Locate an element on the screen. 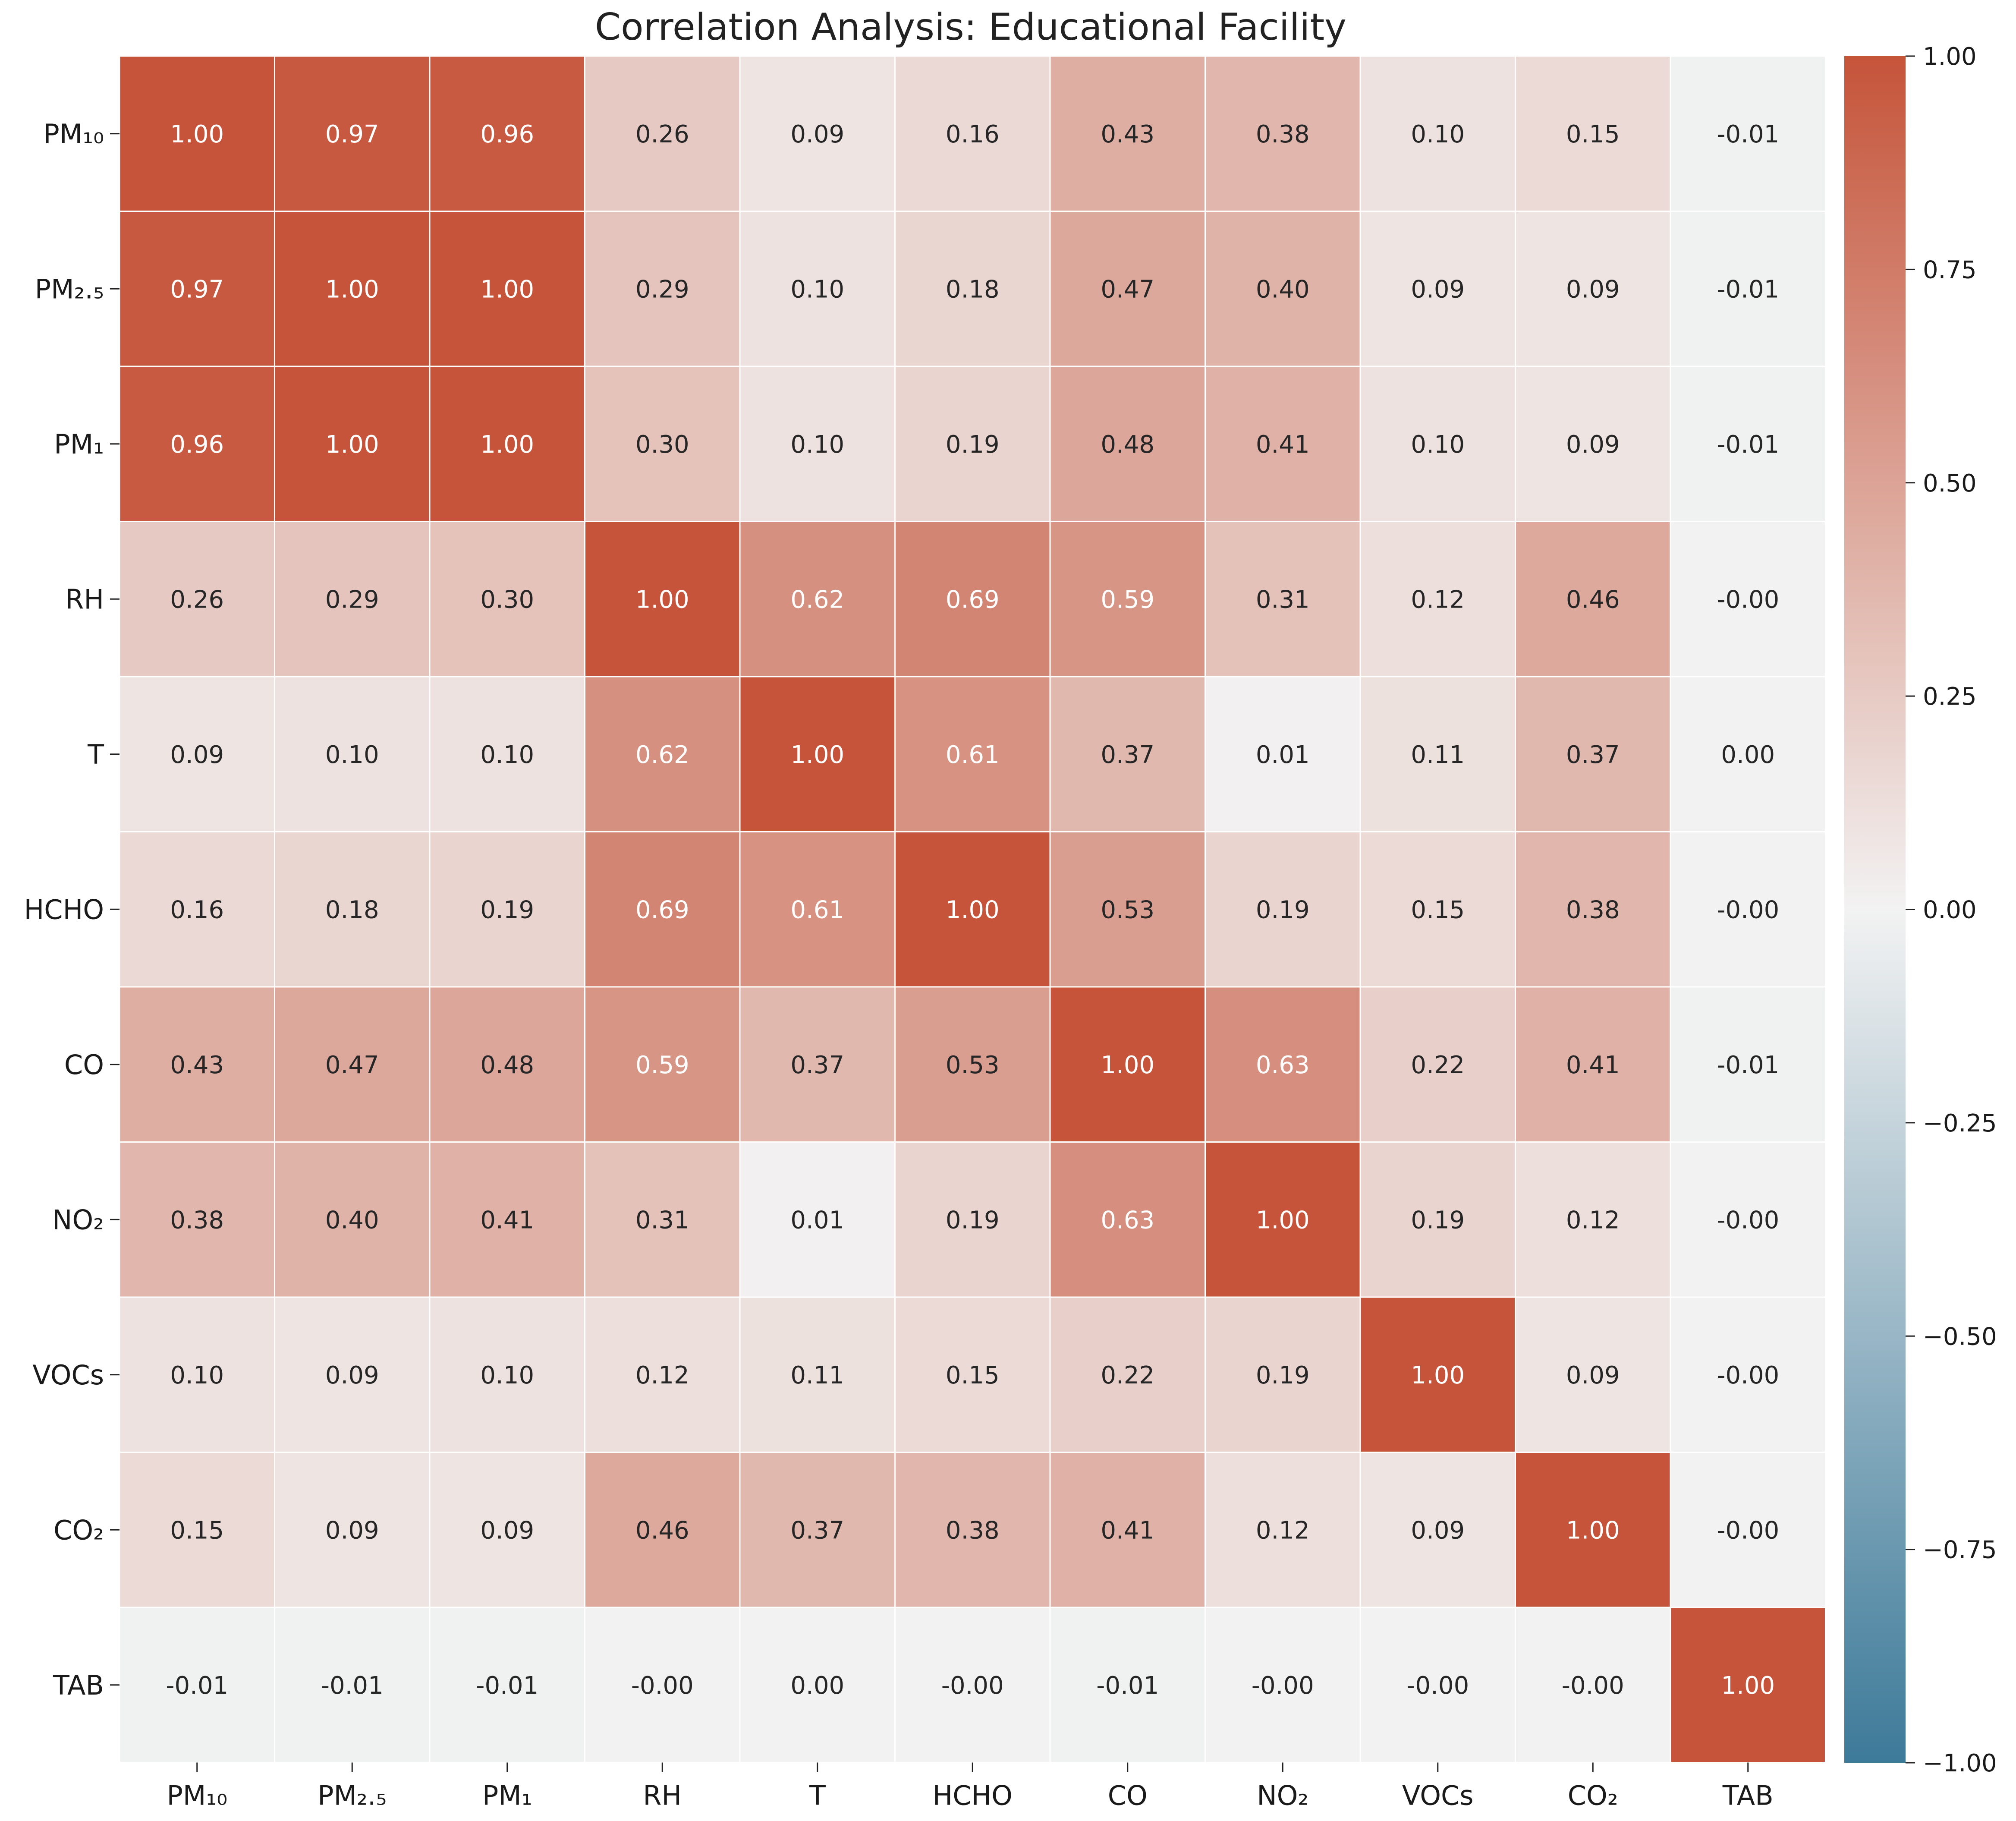  cell-value-label: 0.40 is located at coordinates (352, 1220).